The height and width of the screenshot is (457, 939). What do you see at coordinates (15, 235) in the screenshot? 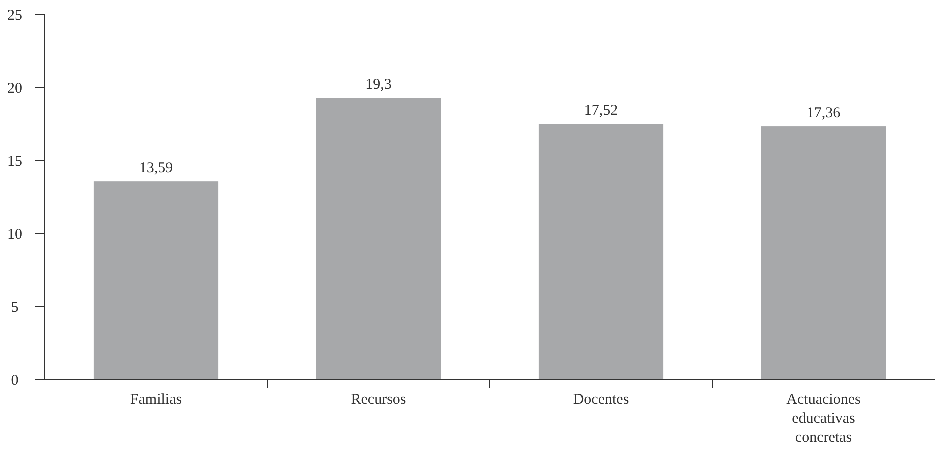
I see `y-tick-label: 10` at bounding box center [15, 235].